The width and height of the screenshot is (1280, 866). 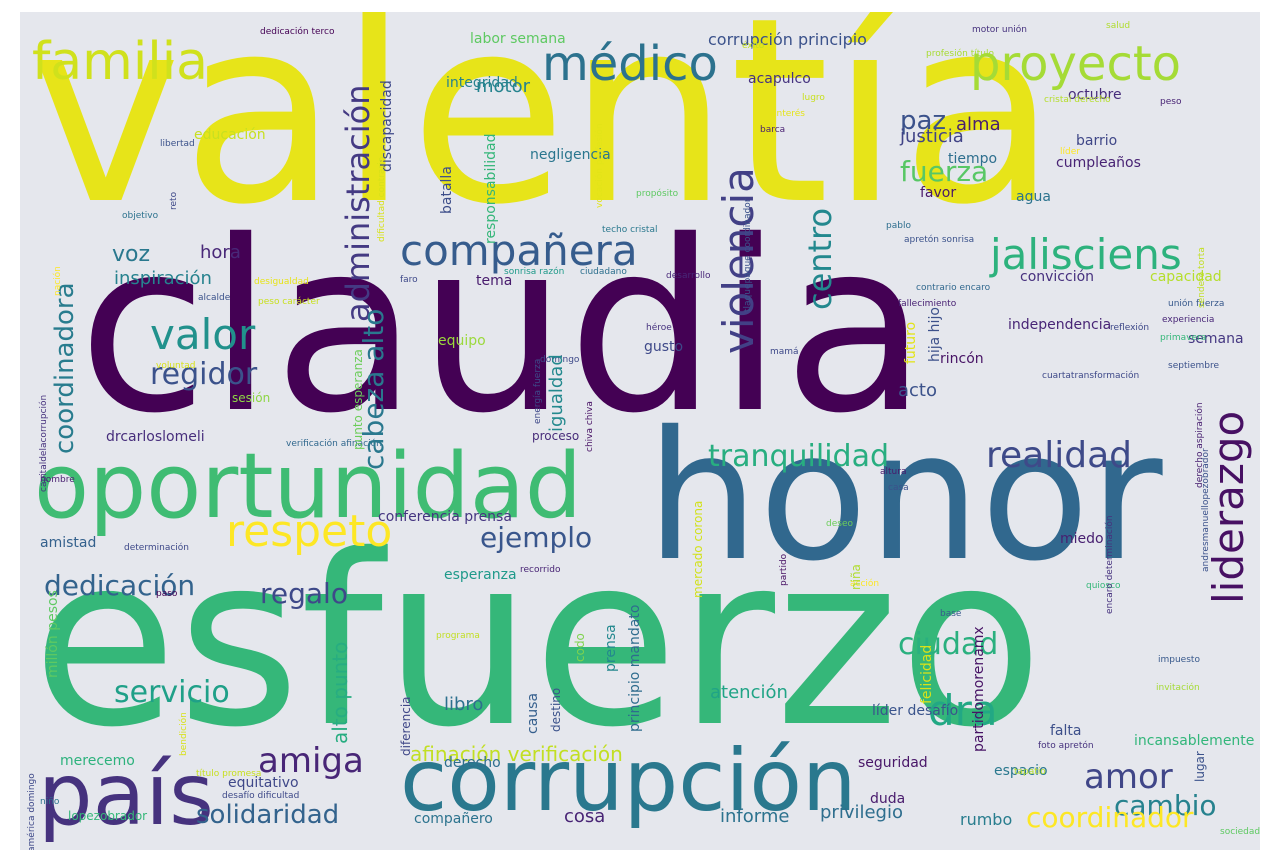 I want to click on word: ciudad, so click(x=948, y=644).